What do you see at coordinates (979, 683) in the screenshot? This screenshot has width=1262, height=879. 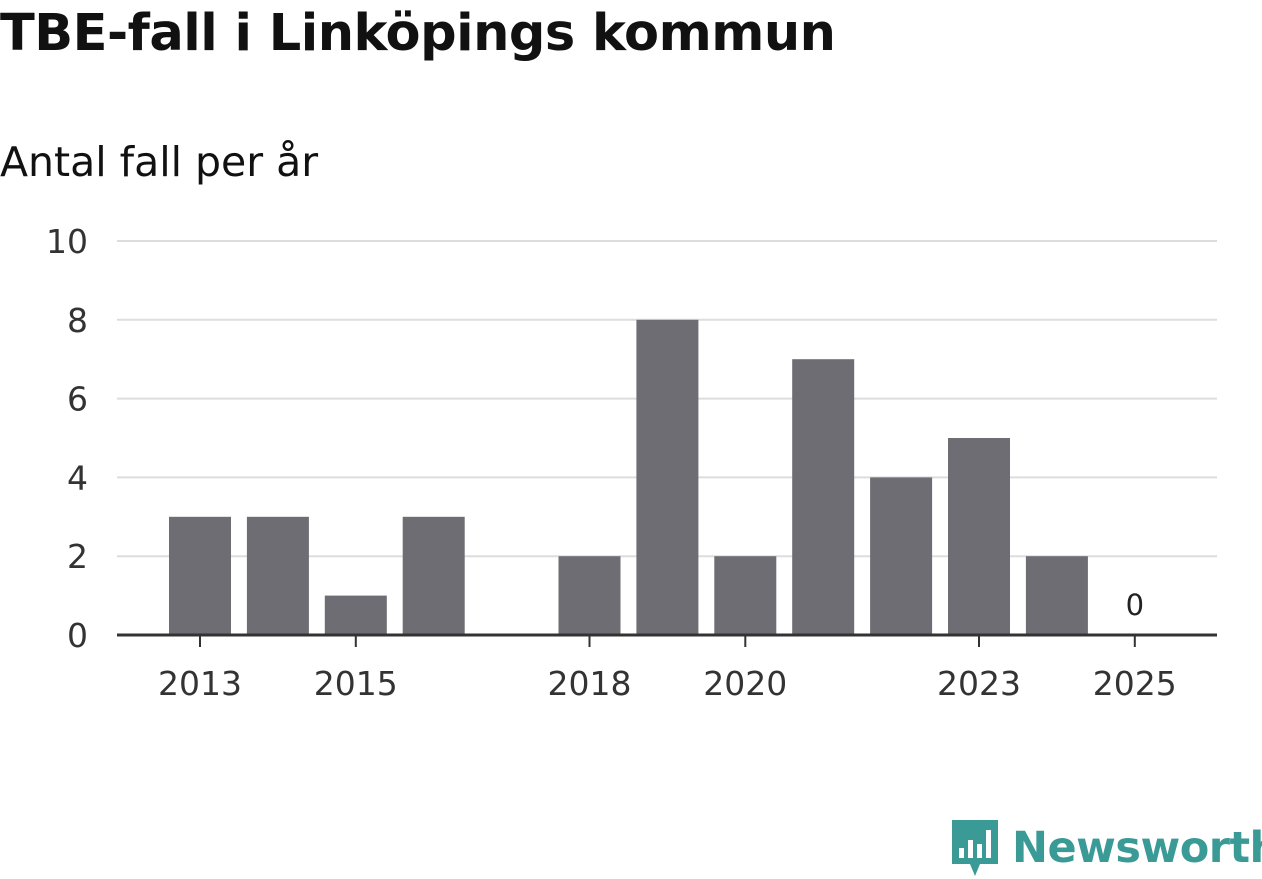 I see `x-tick-label: 2023` at bounding box center [979, 683].